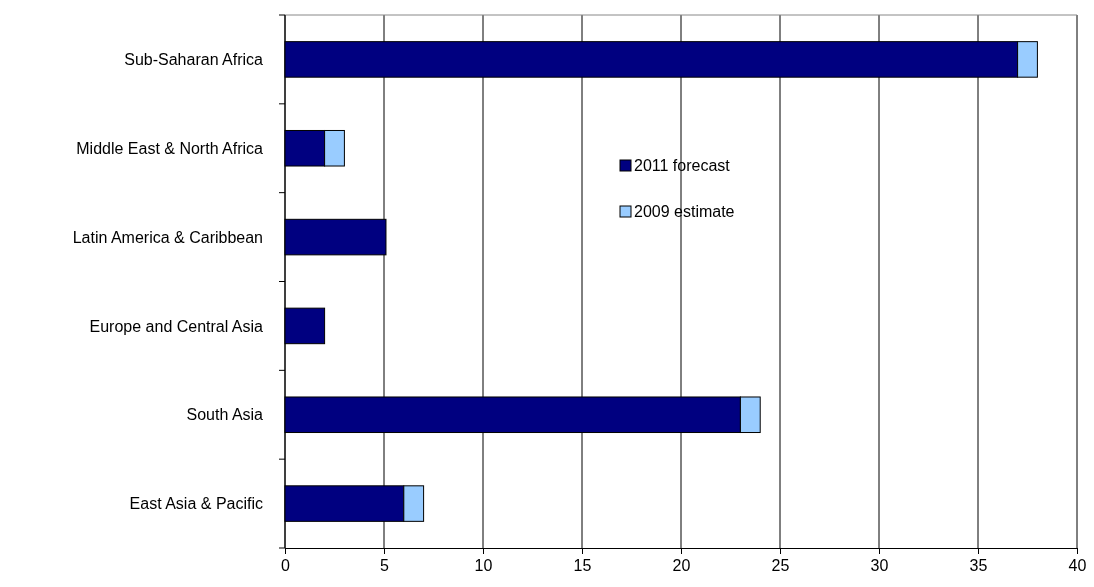 This screenshot has height=587, width=1094. I want to click on y-tick-label: Sub-Saharan Africa, so click(194, 60).